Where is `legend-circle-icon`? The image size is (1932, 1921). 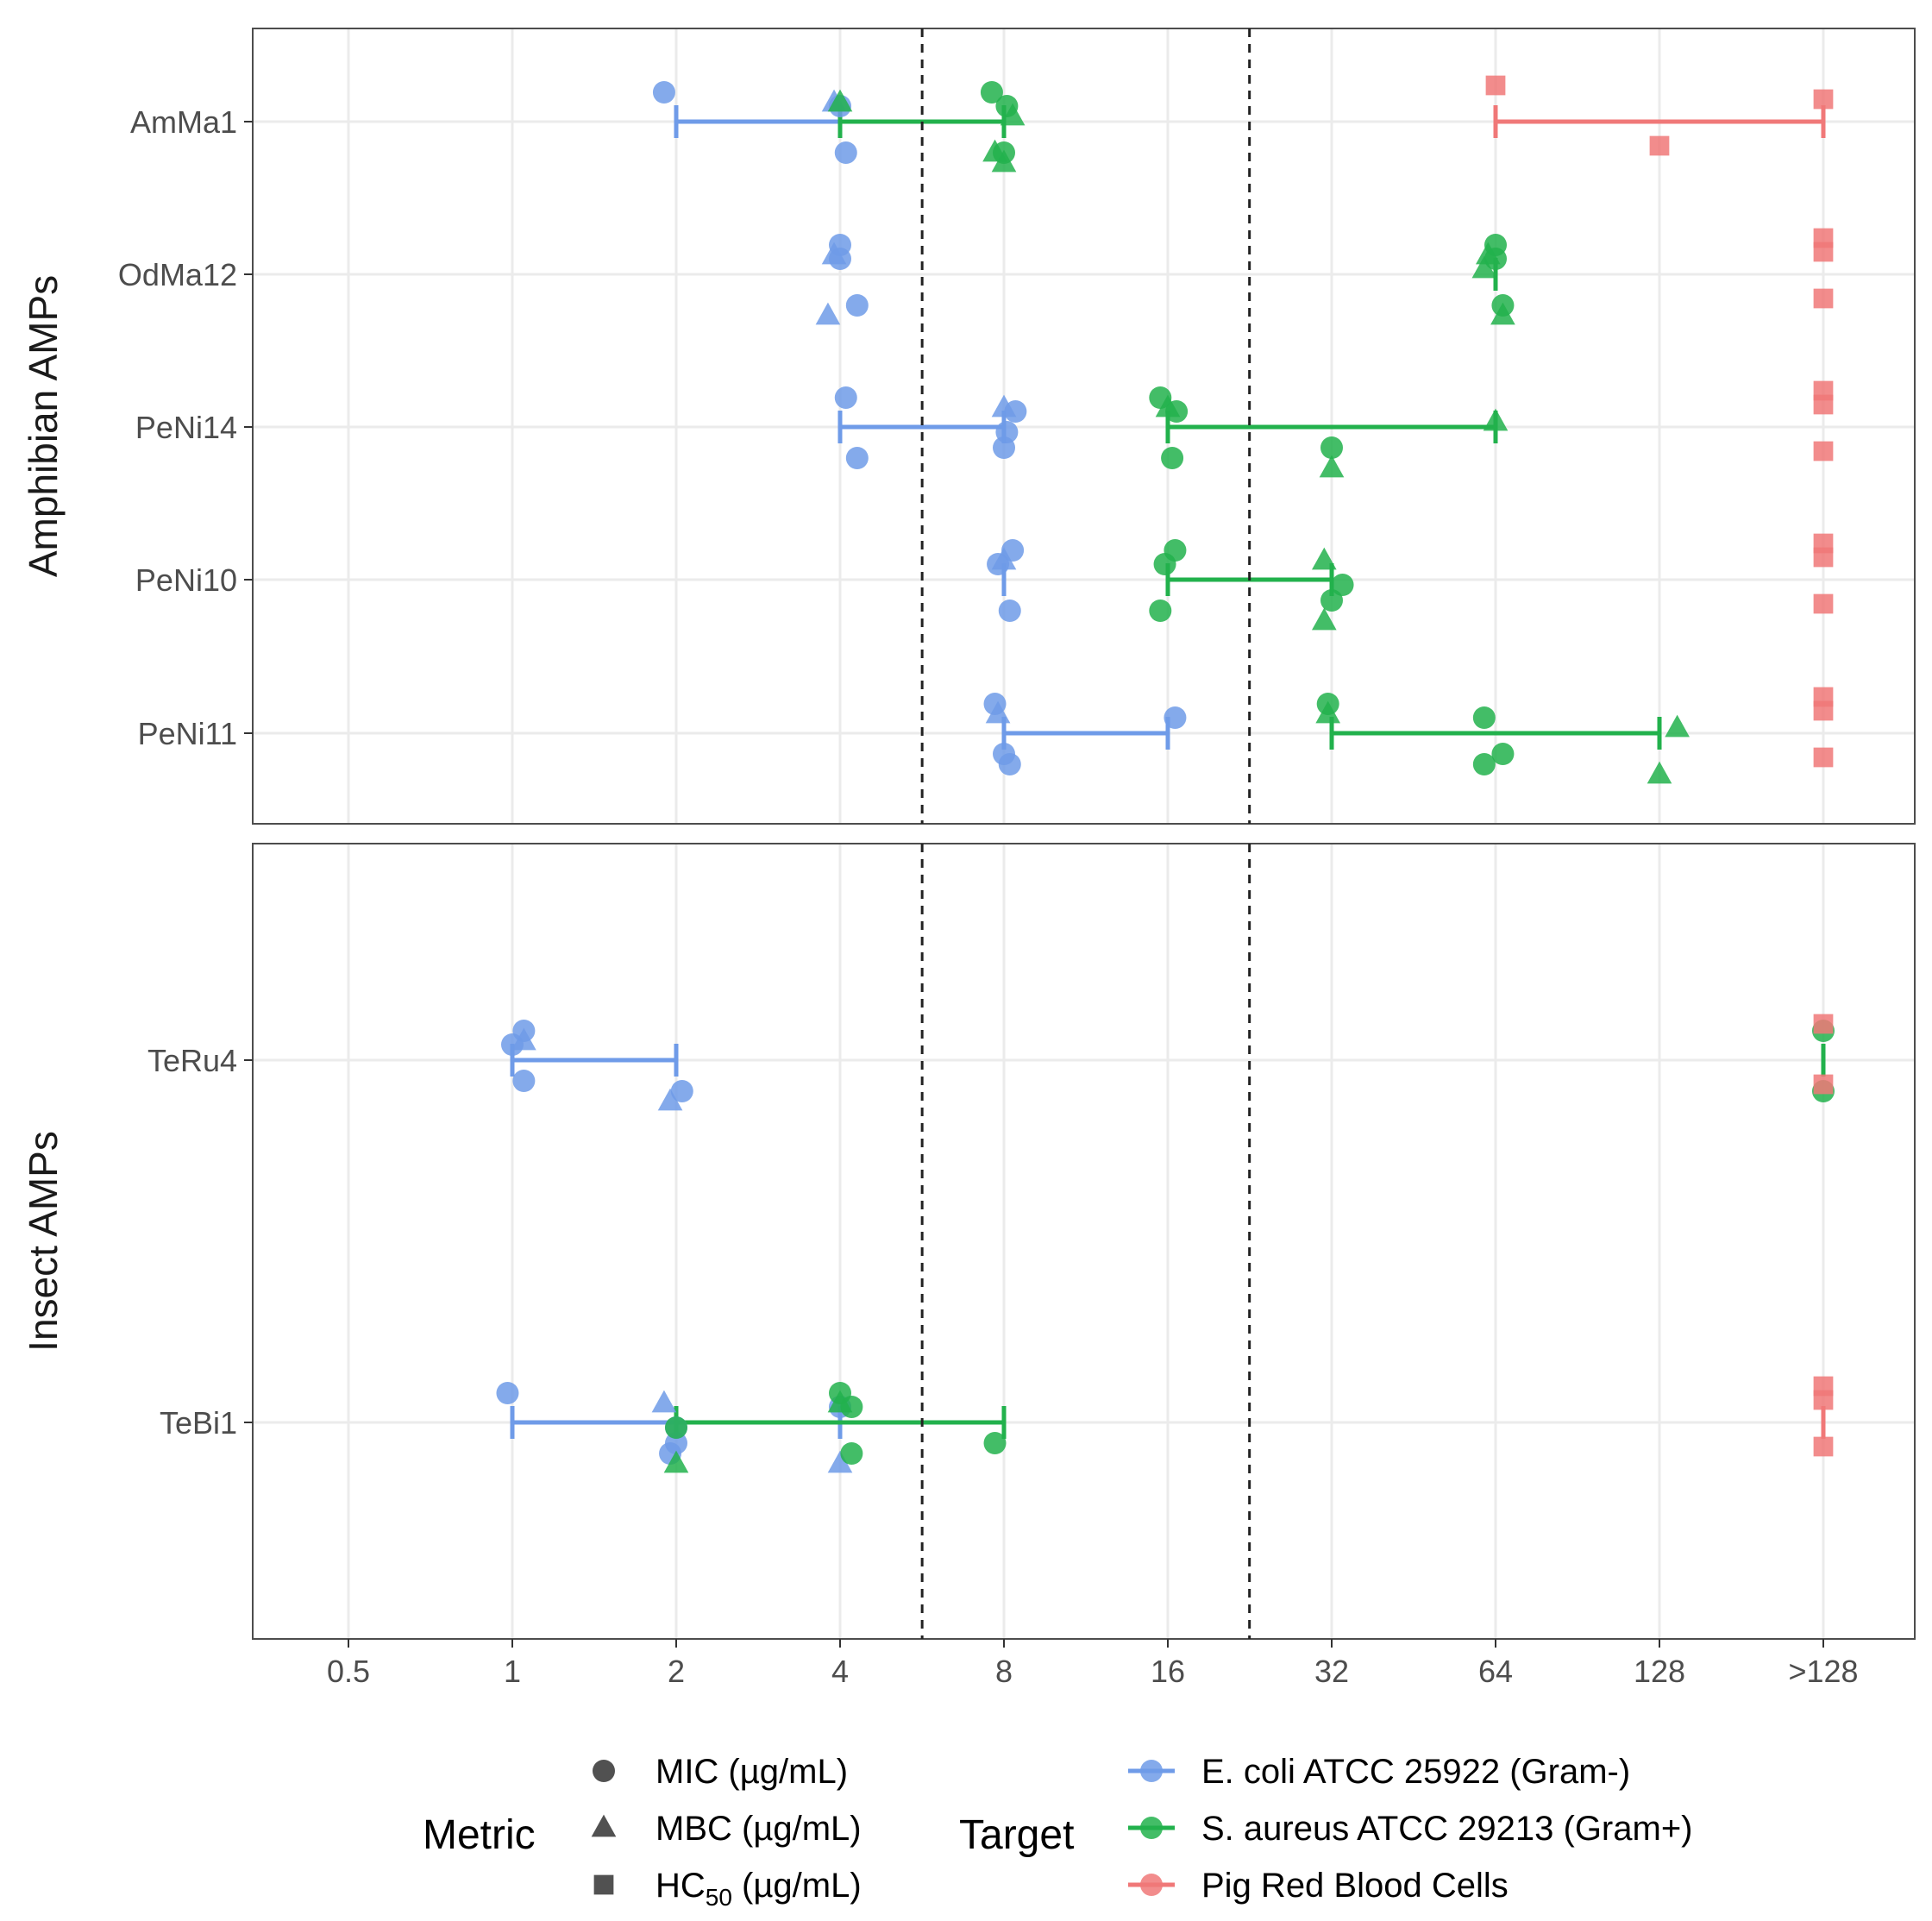 legend-circle-icon is located at coordinates (604, 1771).